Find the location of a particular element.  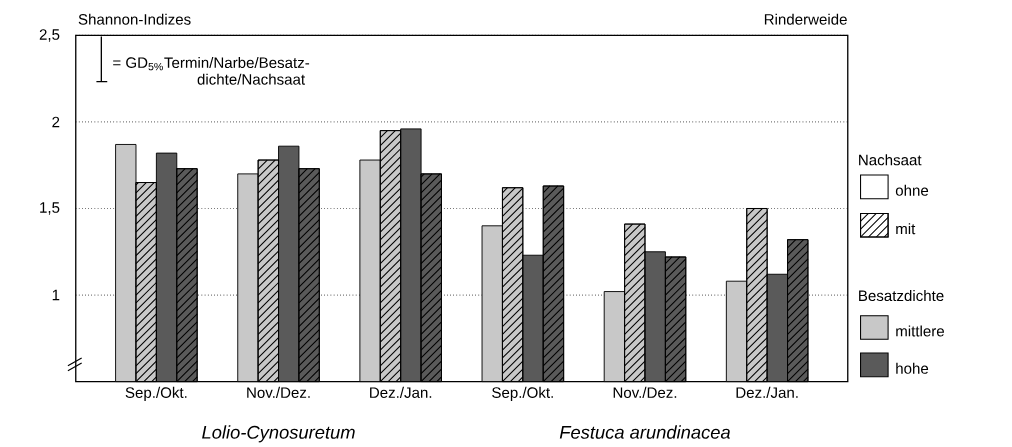

y-tick-label: 2 is located at coordinates (56, 121).